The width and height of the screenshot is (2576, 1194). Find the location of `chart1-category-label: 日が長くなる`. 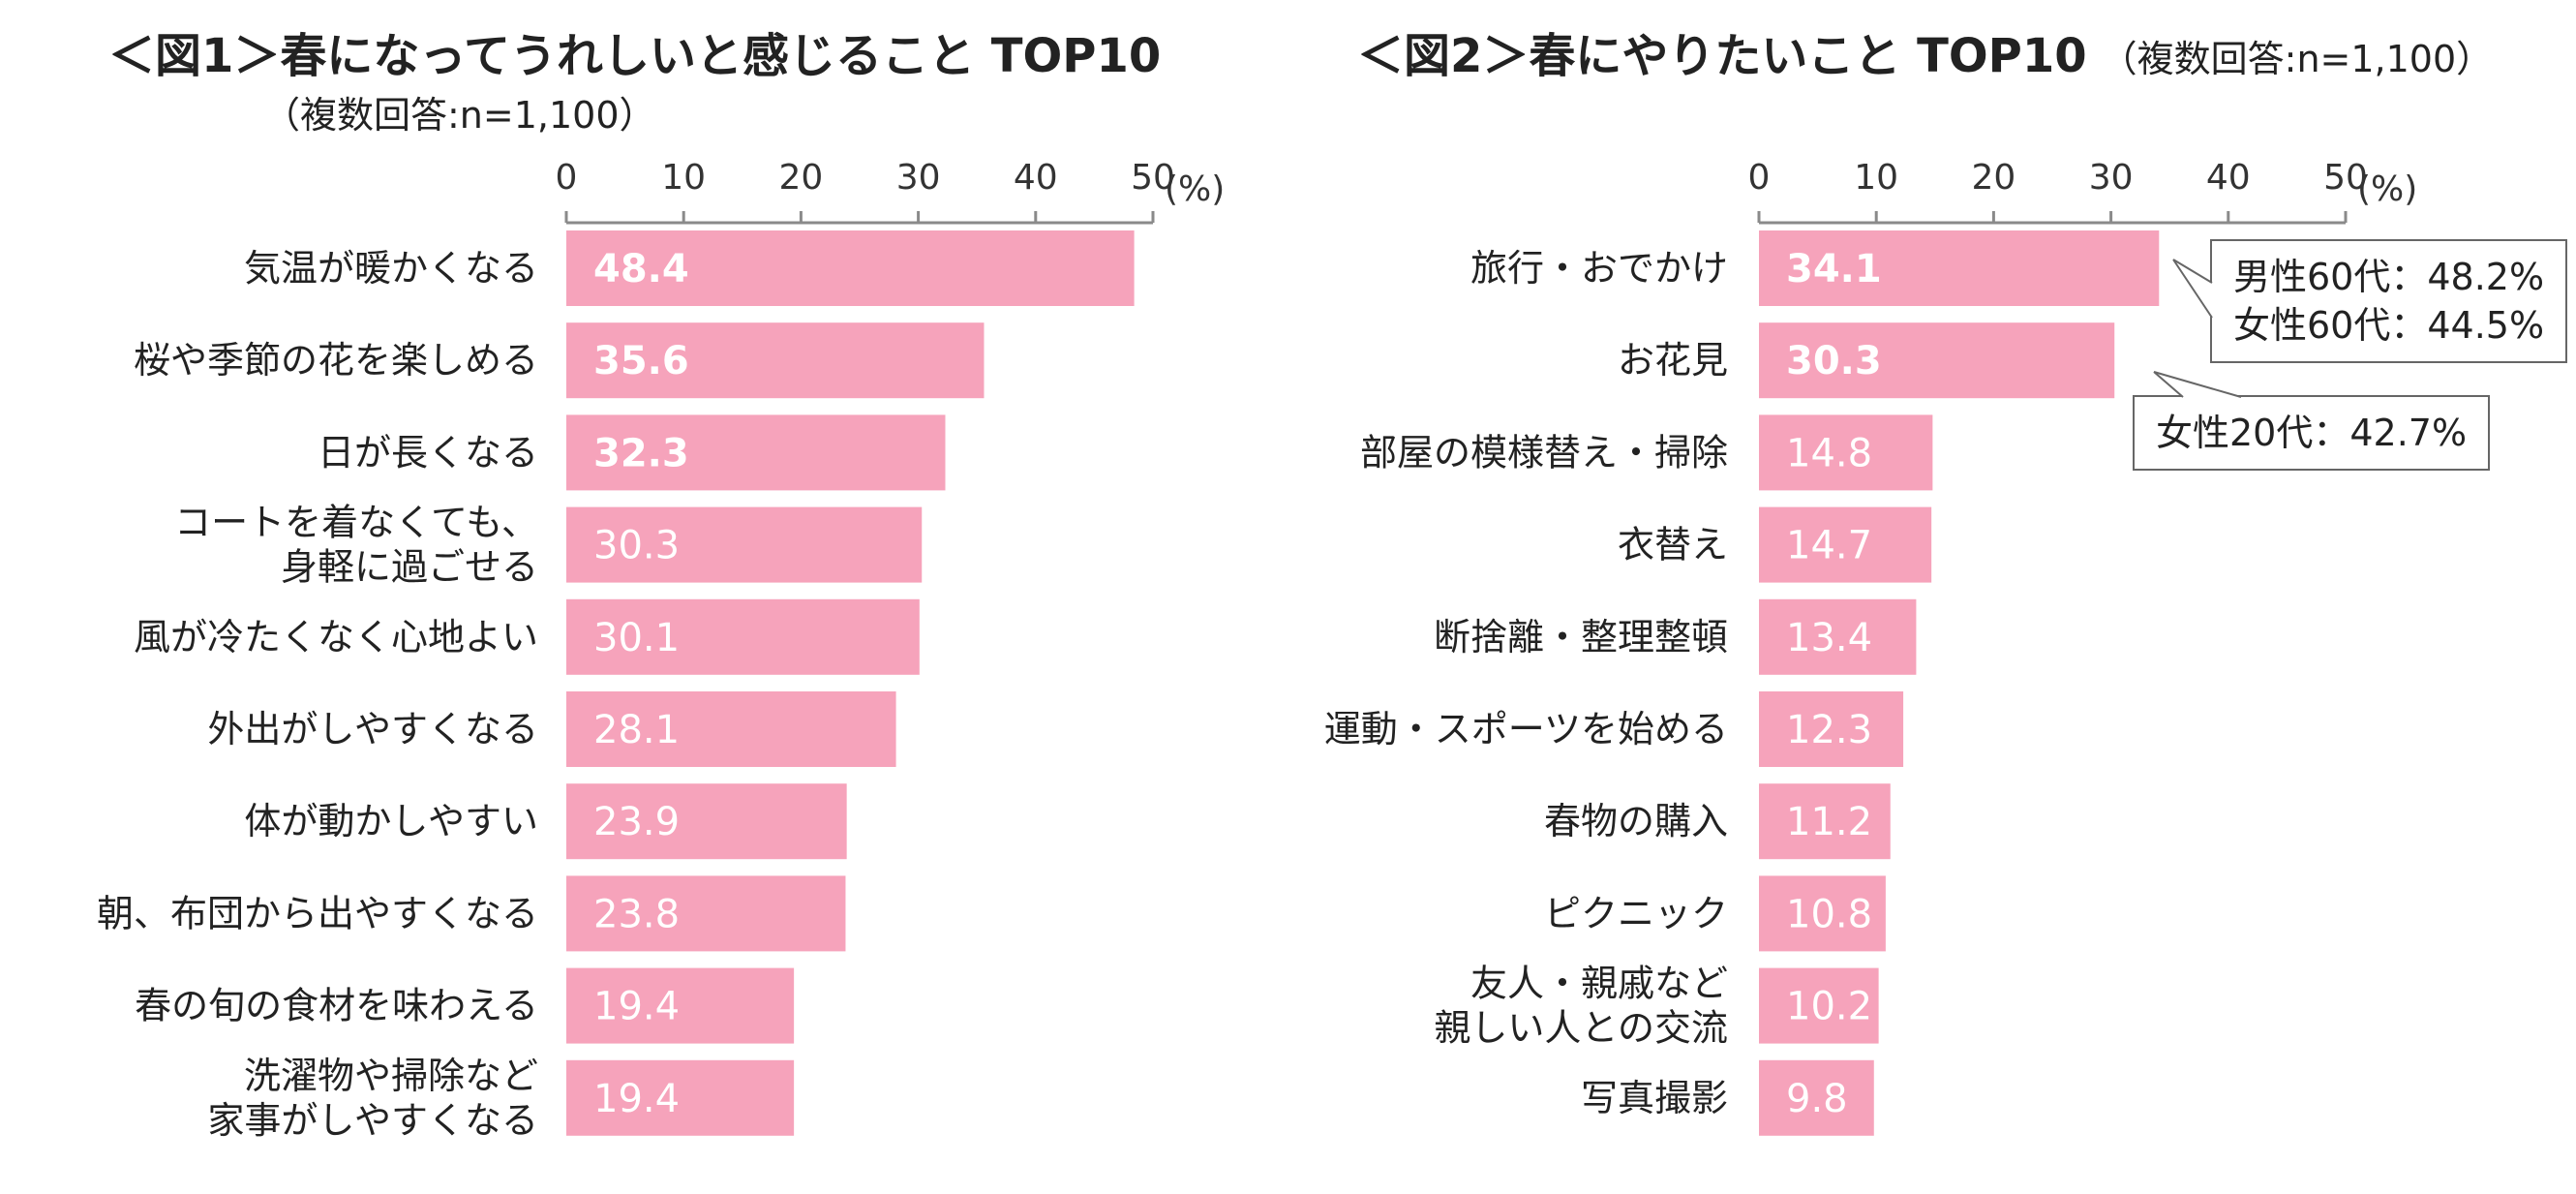

chart1-category-label: 日が長くなる is located at coordinates (428, 453).